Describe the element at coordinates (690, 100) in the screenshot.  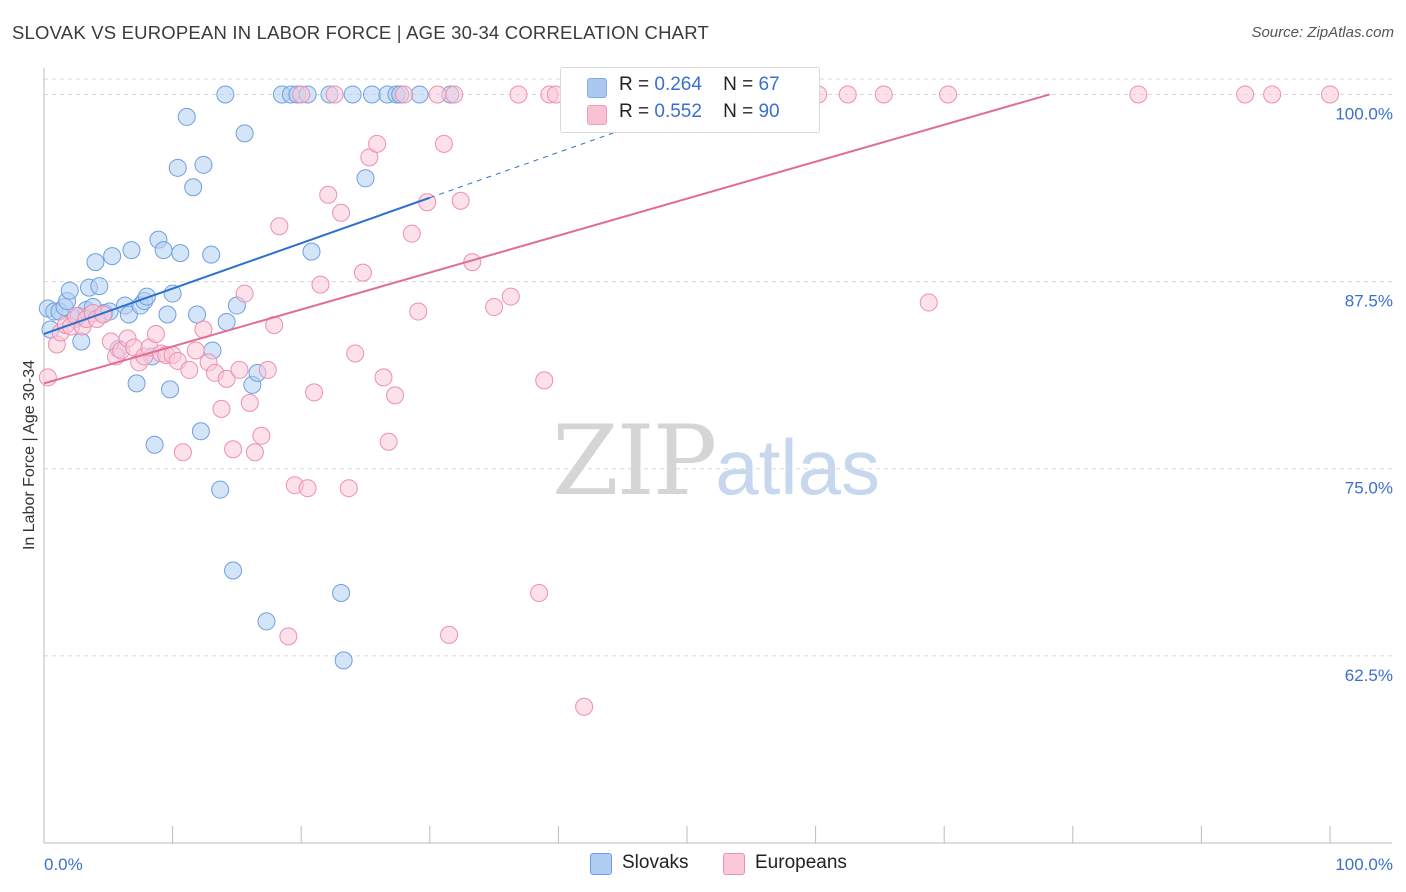
I see `stats-legend: R = 0.264 N = 67 R = 0.552 N = 90` at that location.